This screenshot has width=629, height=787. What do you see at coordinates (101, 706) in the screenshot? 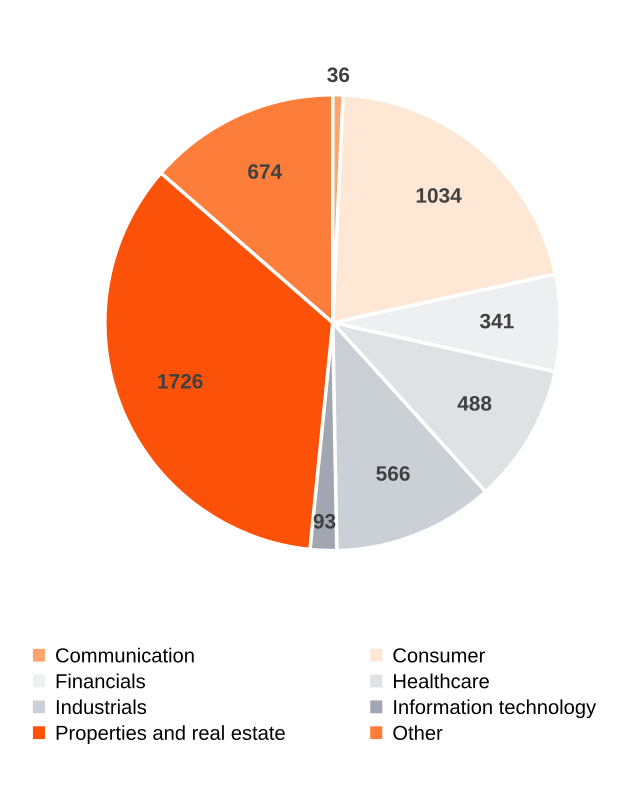
I see `legend-label: Industrials` at bounding box center [101, 706].